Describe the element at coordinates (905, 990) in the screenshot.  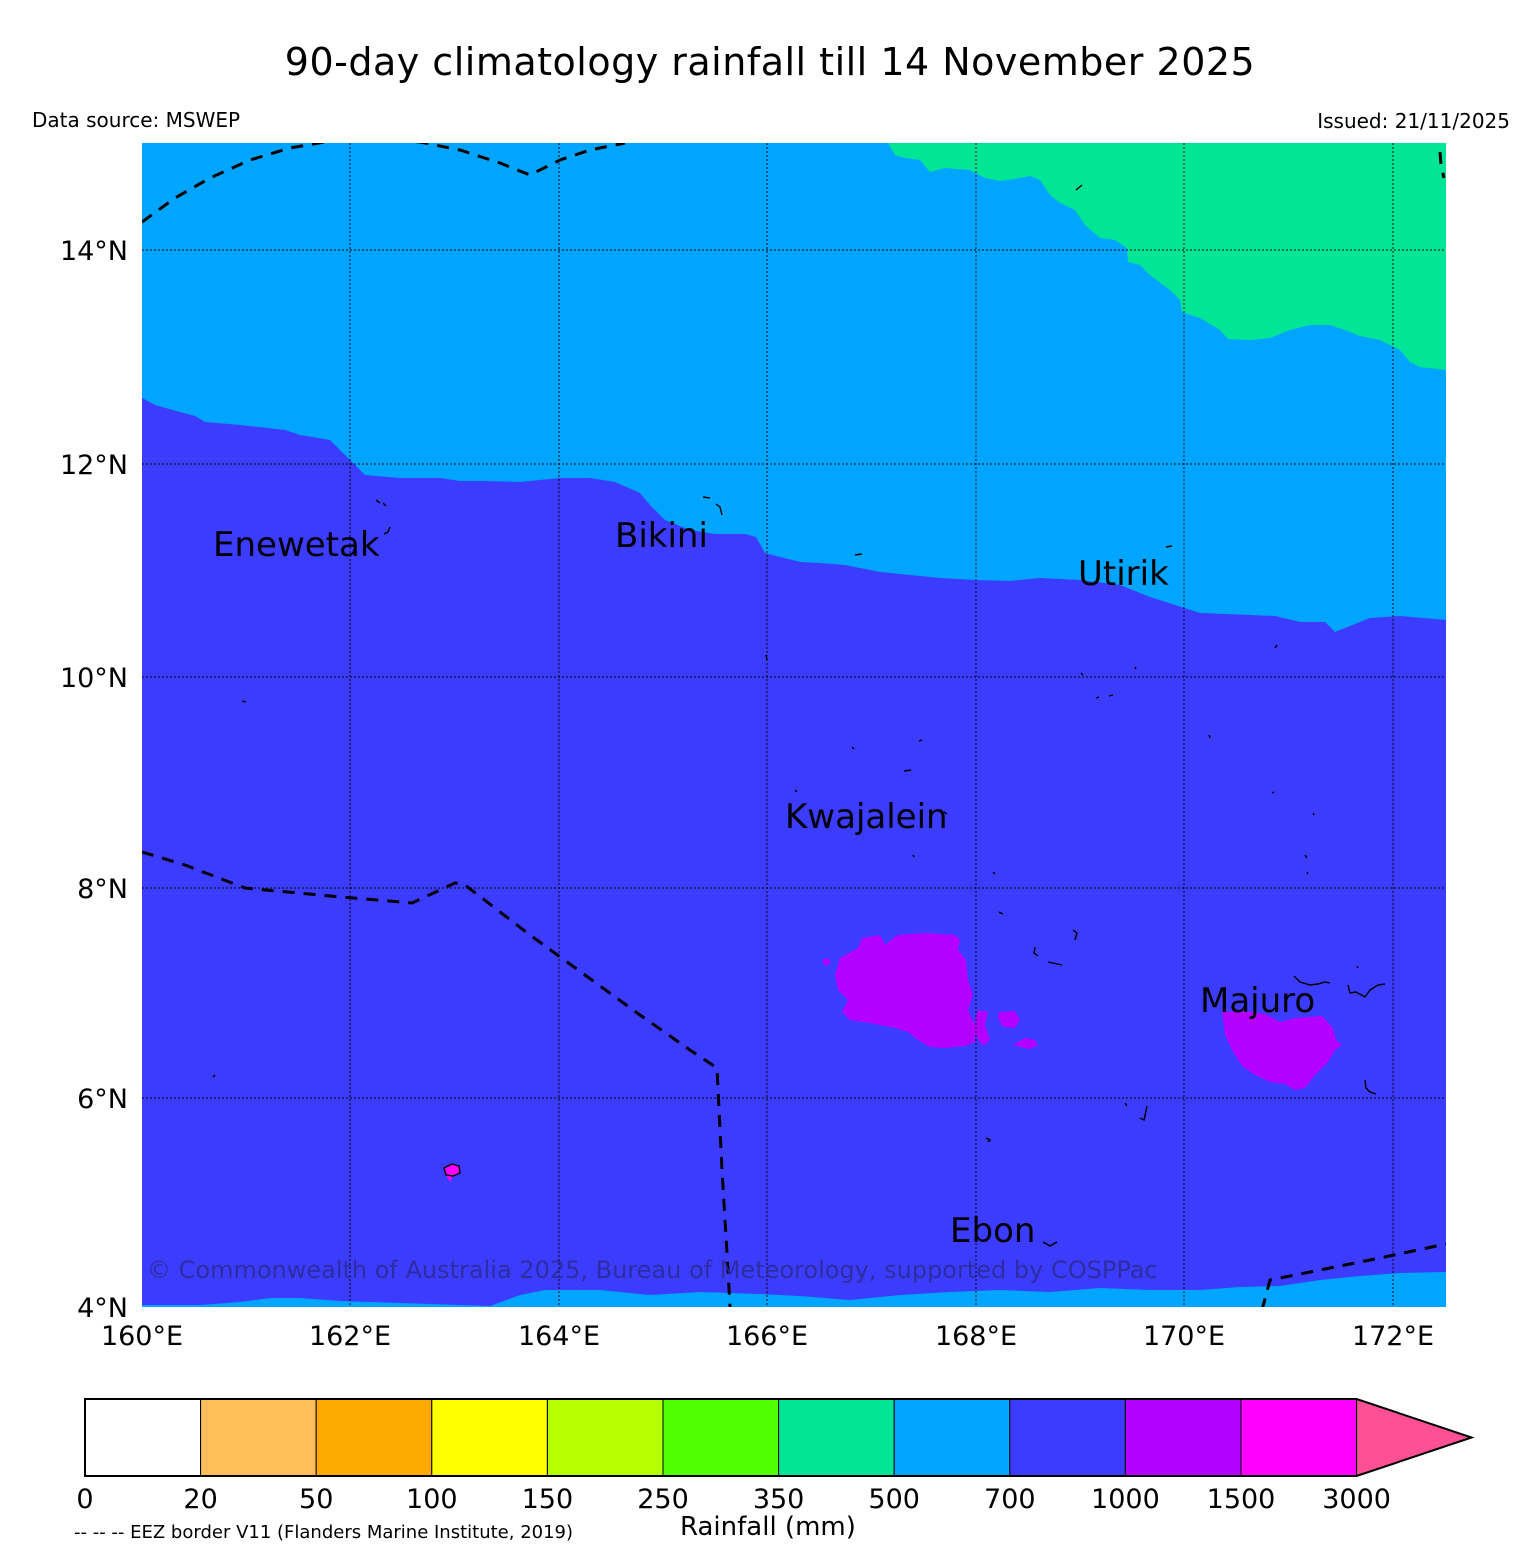
I see `zone-1000-1500-kwajalein` at that location.